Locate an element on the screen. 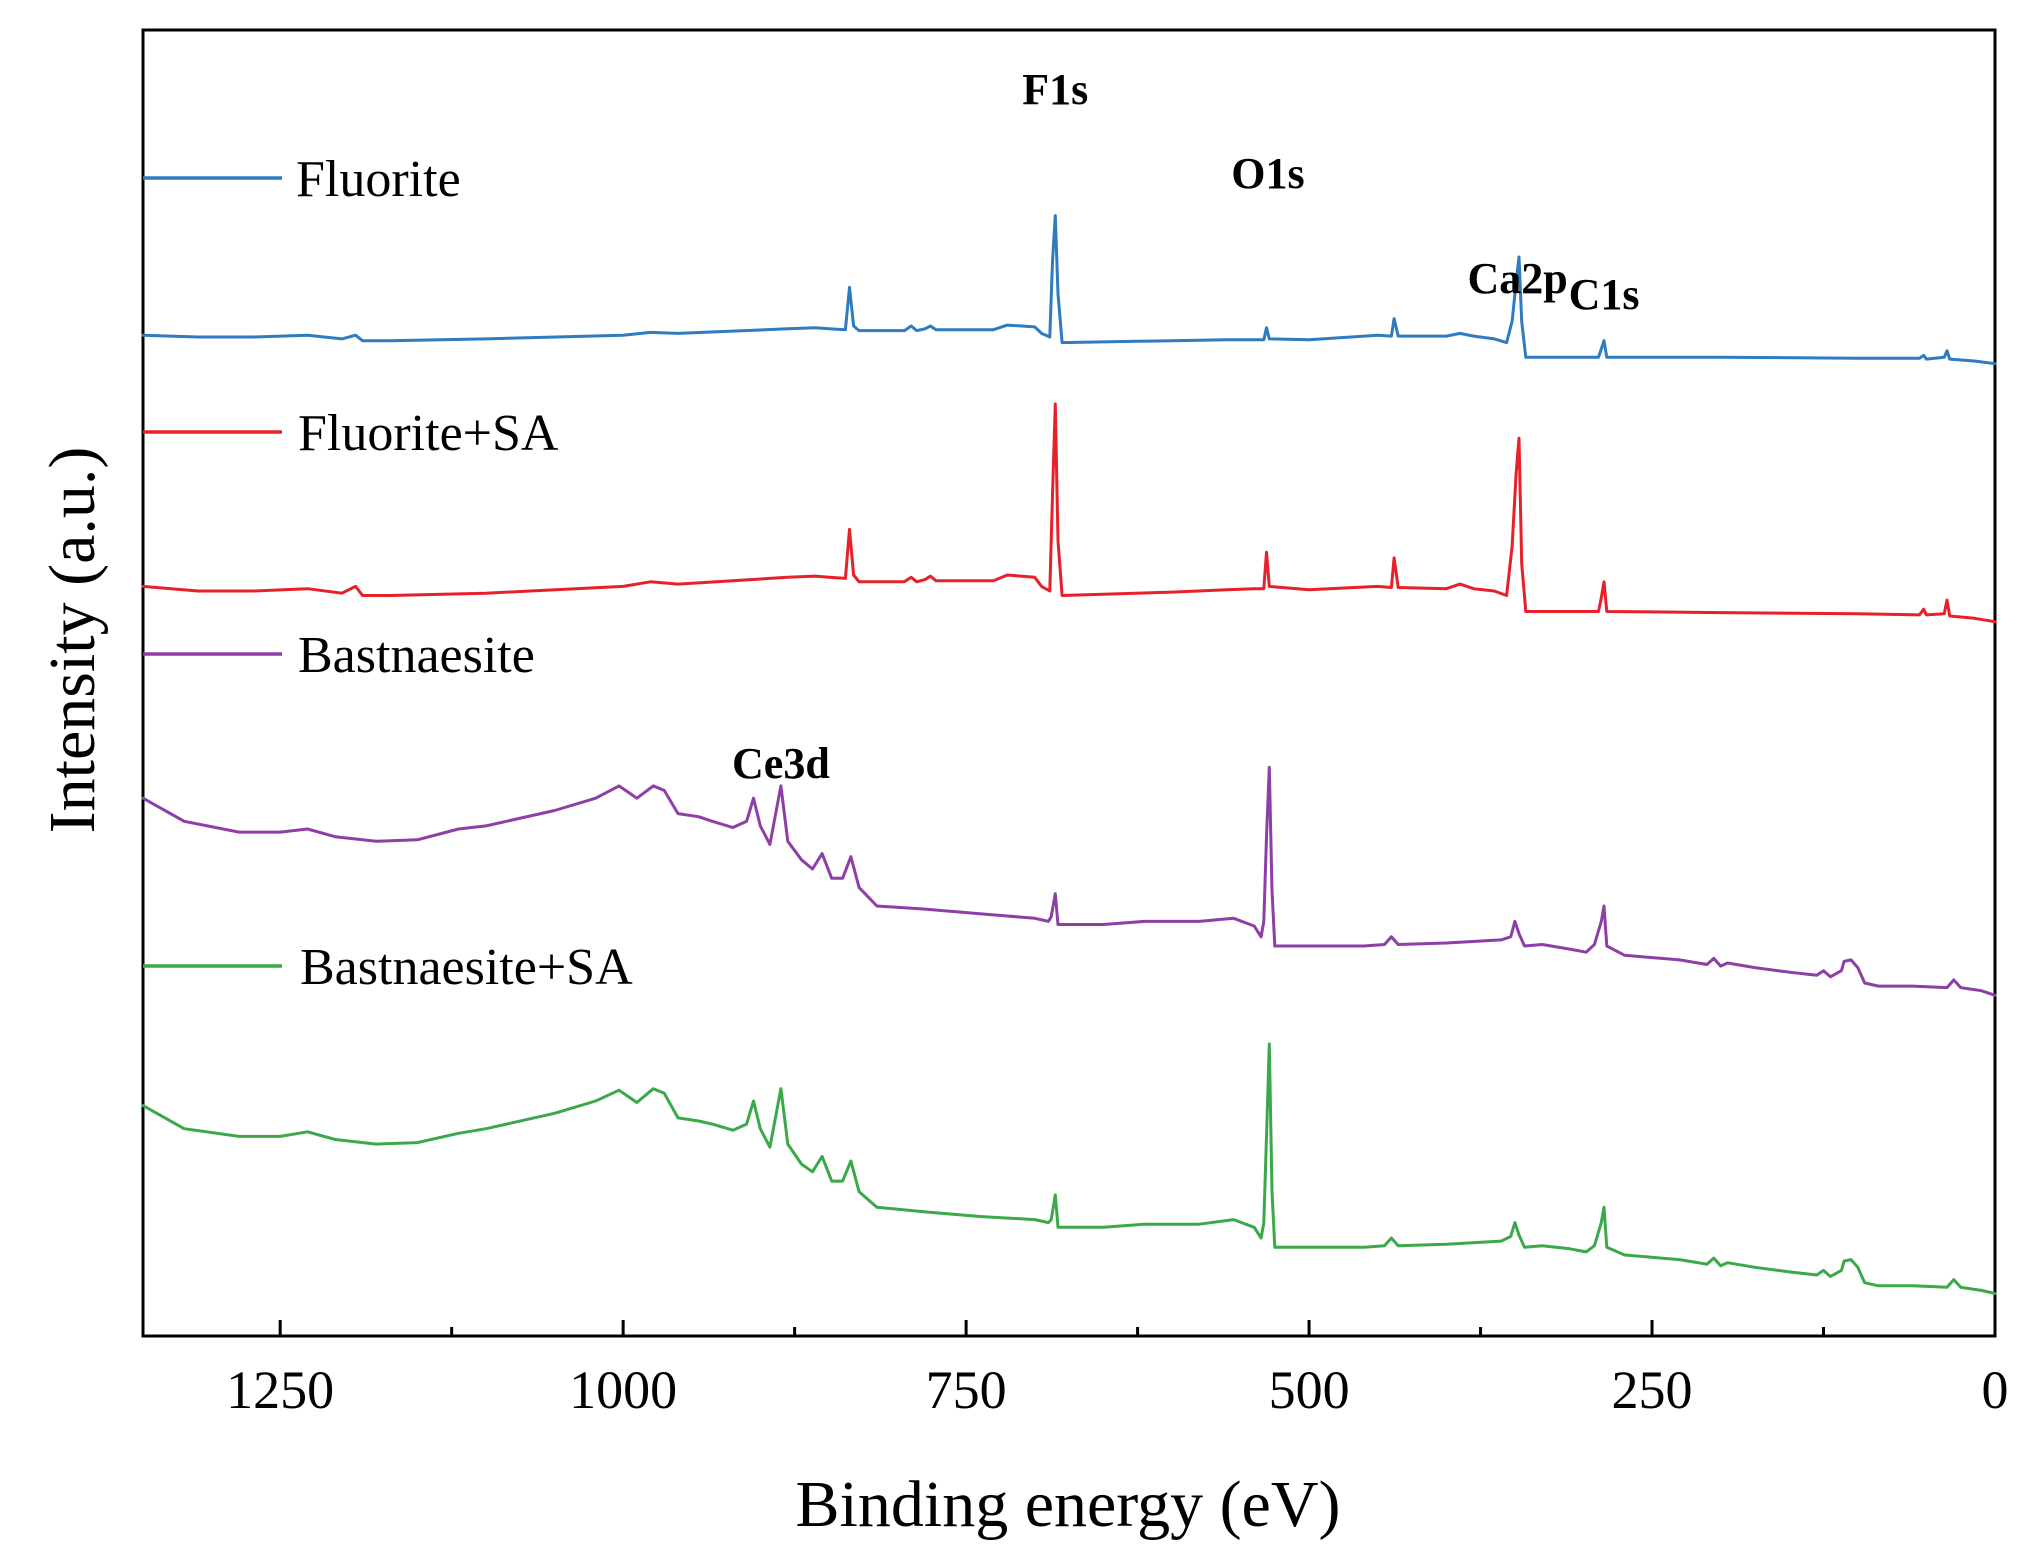  y-axis-title: Intensity (a.u.) is located at coordinates (72, 640).